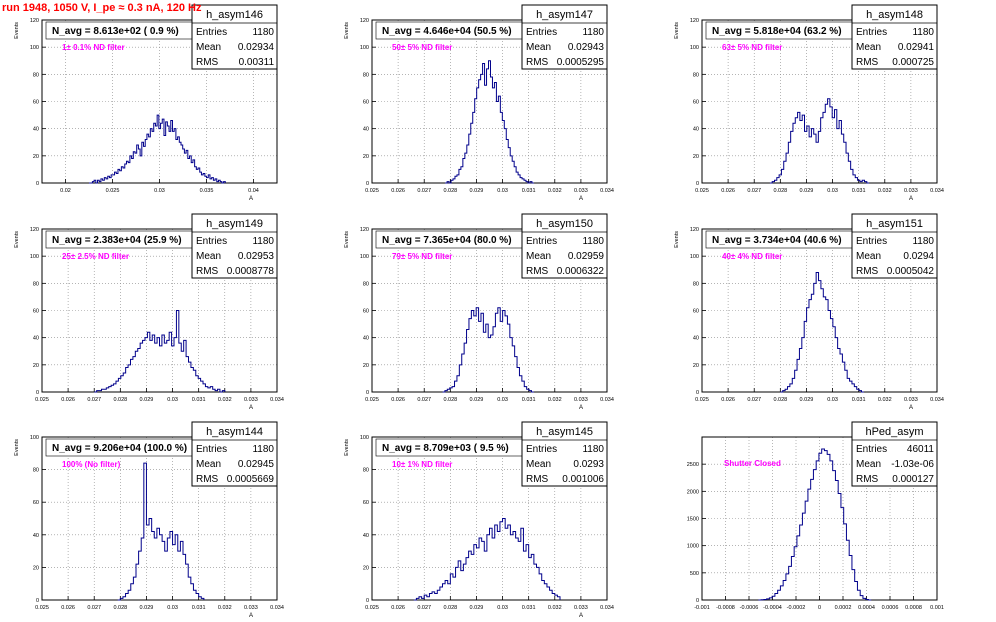 The image size is (996, 622). Describe the element at coordinates (95, 256) in the screenshot. I see `filter-label: 25± 2.5% ND filter` at that location.